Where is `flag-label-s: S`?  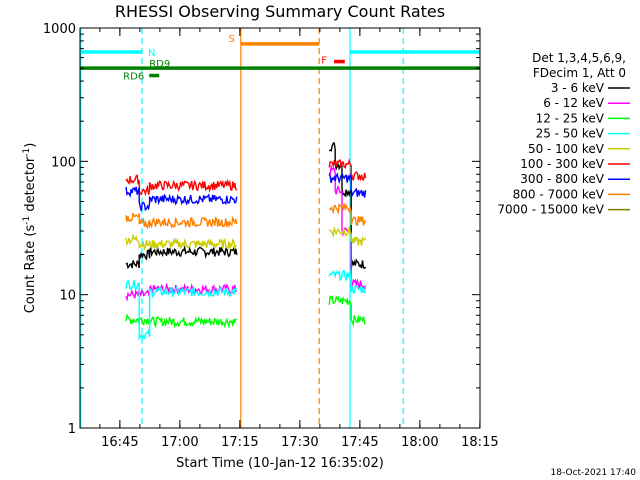
flag-label-s: S is located at coordinates (231, 39).